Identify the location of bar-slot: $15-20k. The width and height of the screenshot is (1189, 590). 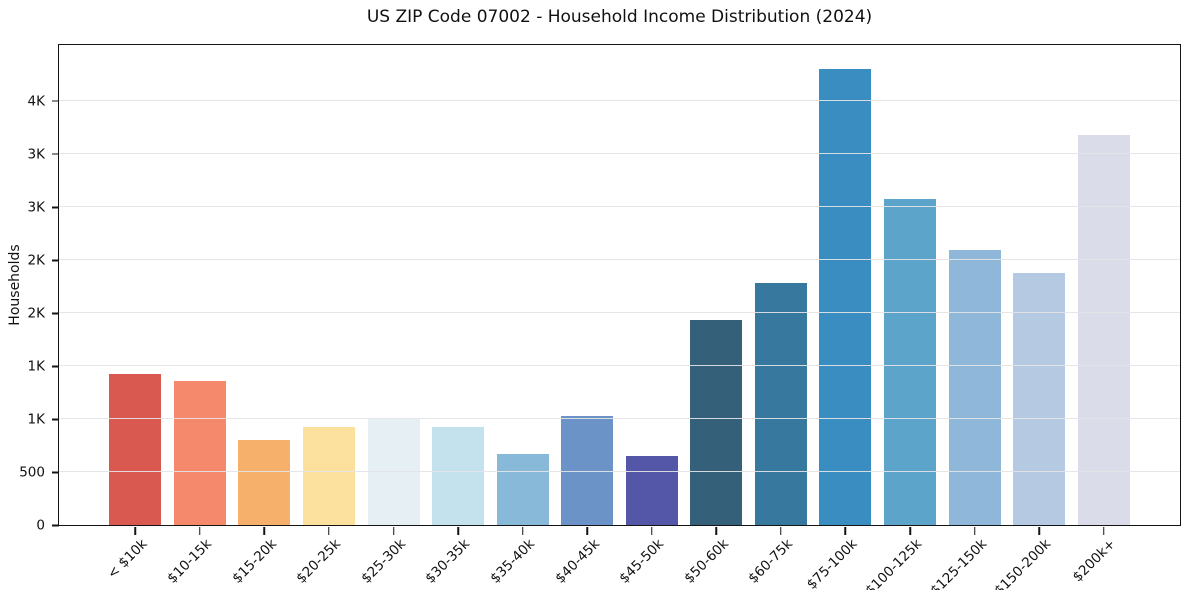
(263, 316).